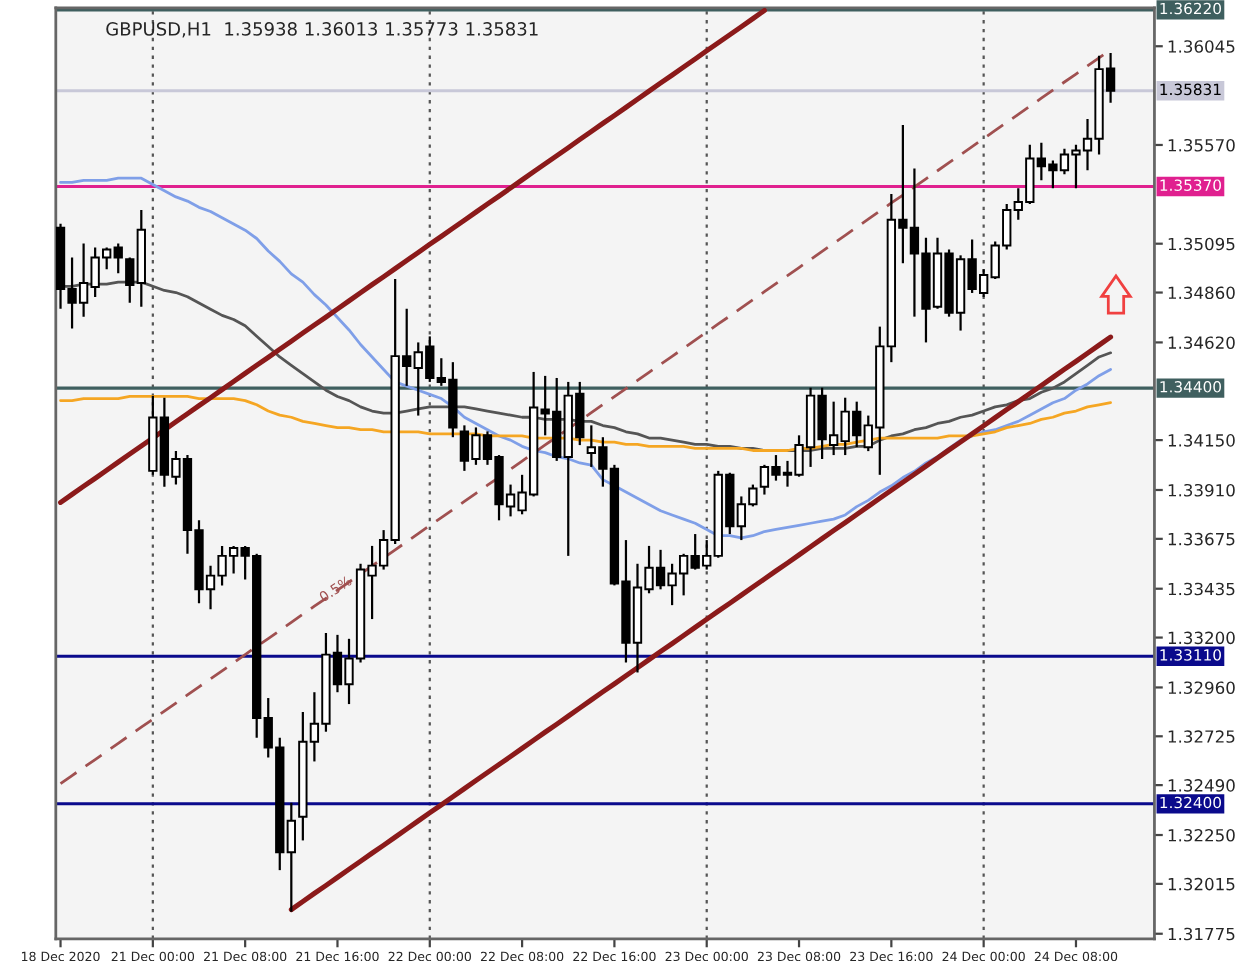 The image size is (1240, 974). I want to click on y-tick-label: 1.33675, so click(1201, 539).